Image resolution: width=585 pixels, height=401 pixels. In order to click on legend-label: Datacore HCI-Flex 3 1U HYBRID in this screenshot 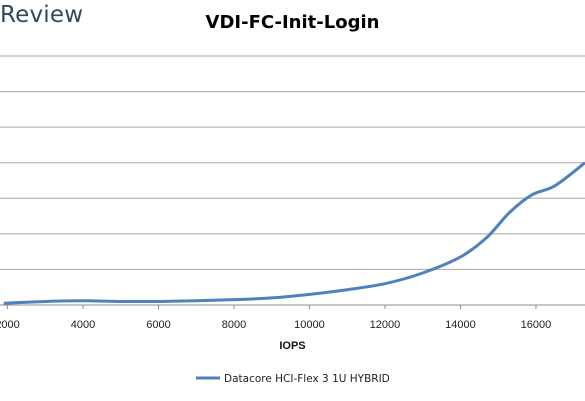, I will do `click(307, 379)`.